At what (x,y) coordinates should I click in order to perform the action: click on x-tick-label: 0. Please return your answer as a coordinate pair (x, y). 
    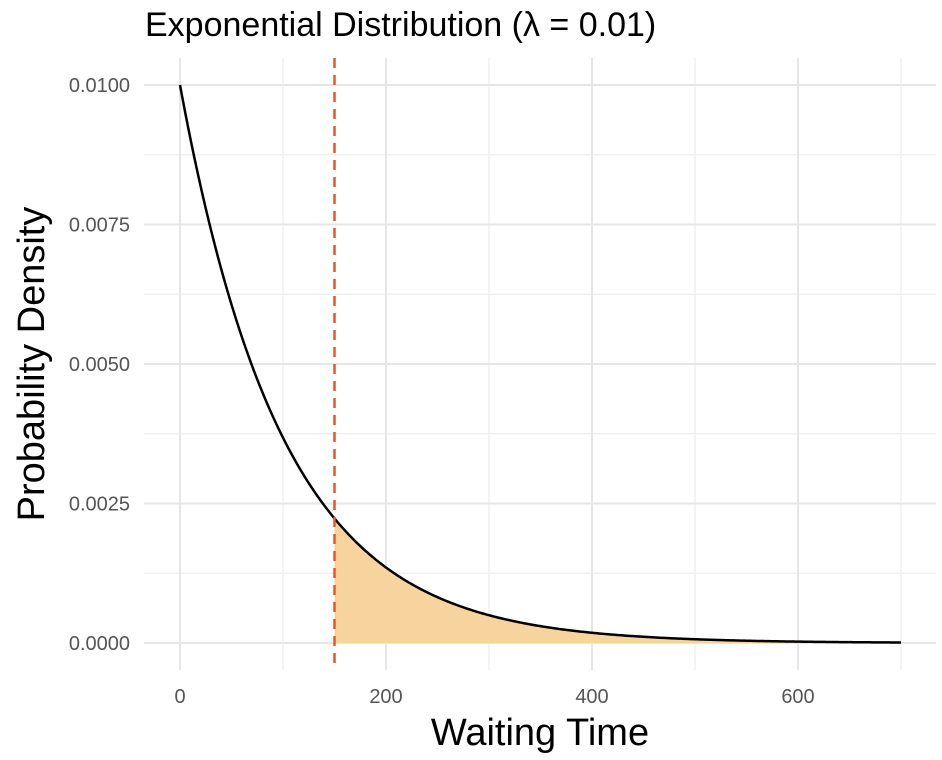
    Looking at the image, I should click on (179, 697).